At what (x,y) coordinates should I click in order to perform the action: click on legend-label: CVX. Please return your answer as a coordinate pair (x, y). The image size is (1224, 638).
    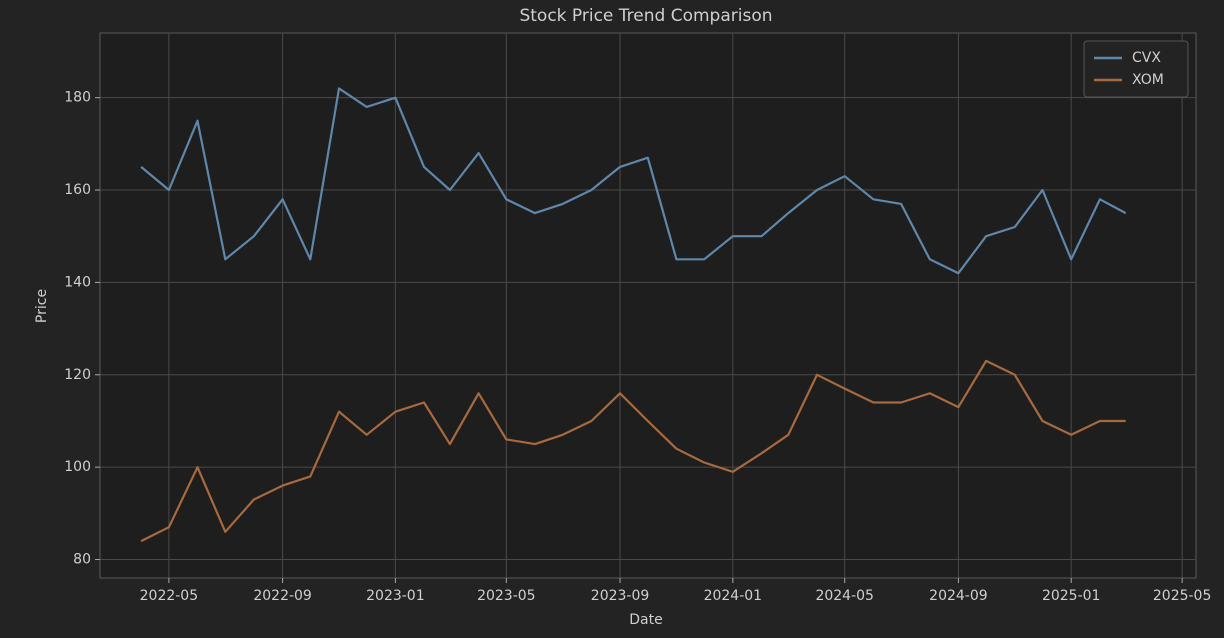
    Looking at the image, I should click on (1146, 58).